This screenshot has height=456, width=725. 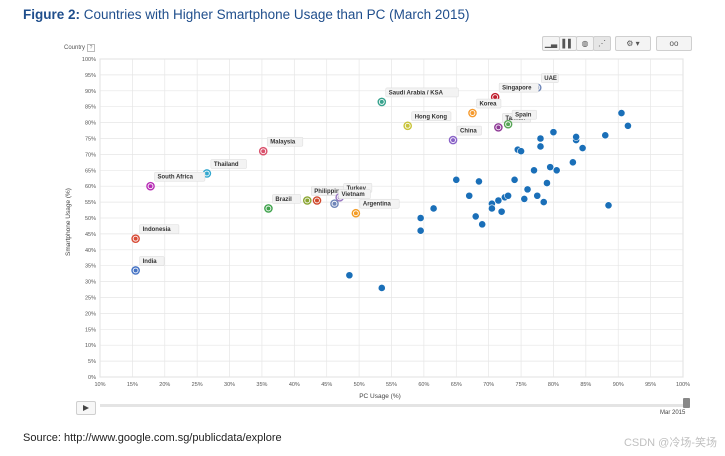 I want to click on labeled-point: Argentina, so click(x=375, y=208).